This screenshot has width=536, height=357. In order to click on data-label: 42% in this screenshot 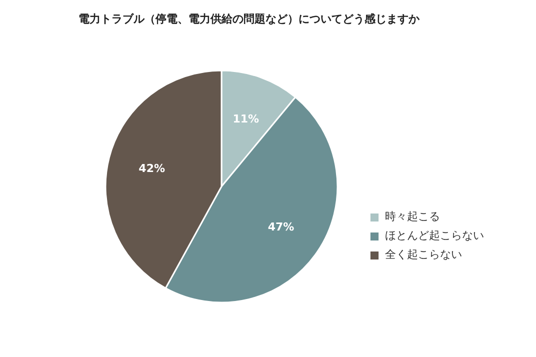, I will do `click(152, 169)`.